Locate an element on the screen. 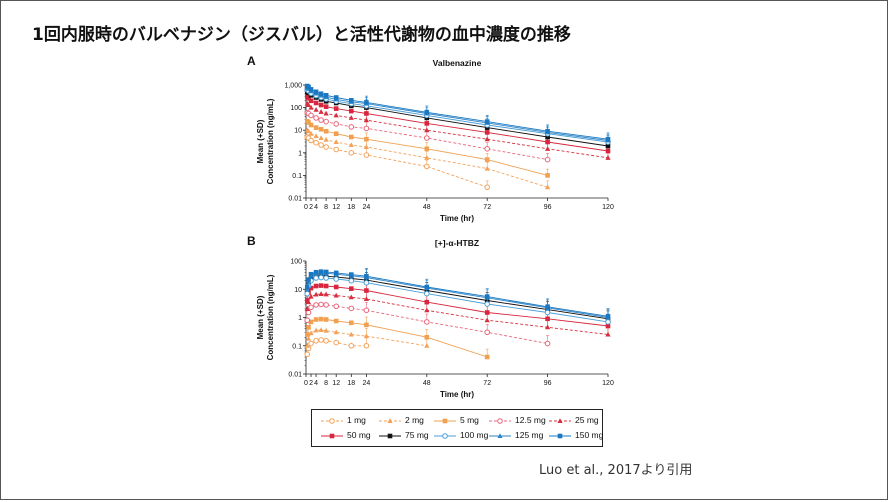 Image resolution: width=890 pixels, height=502 pixels. legend-label: 1 mg is located at coordinates (356, 420).